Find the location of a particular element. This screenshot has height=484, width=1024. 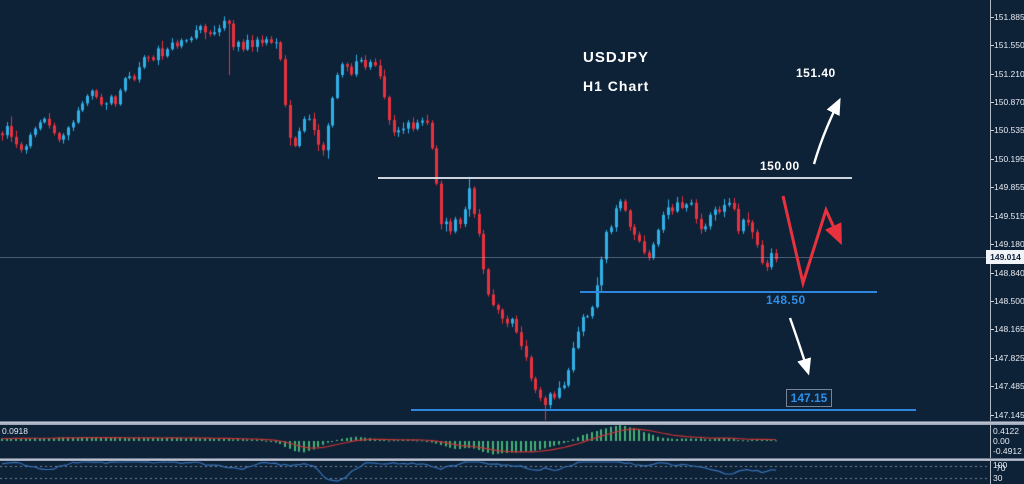

macd-scale-zero: 0.00 is located at coordinates (1001, 441).